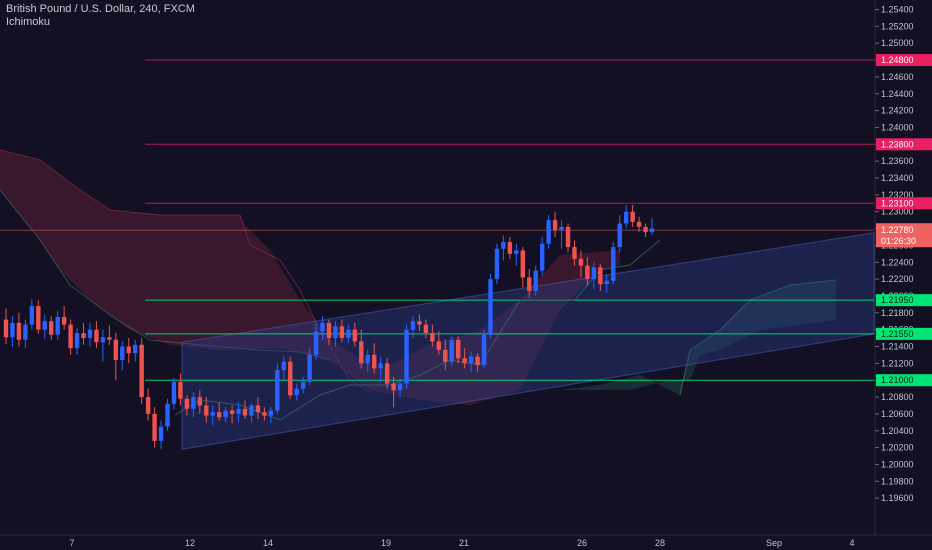 This screenshot has width=932, height=550. I want to click on y-tick-label: 1.25400, so click(897, 10).